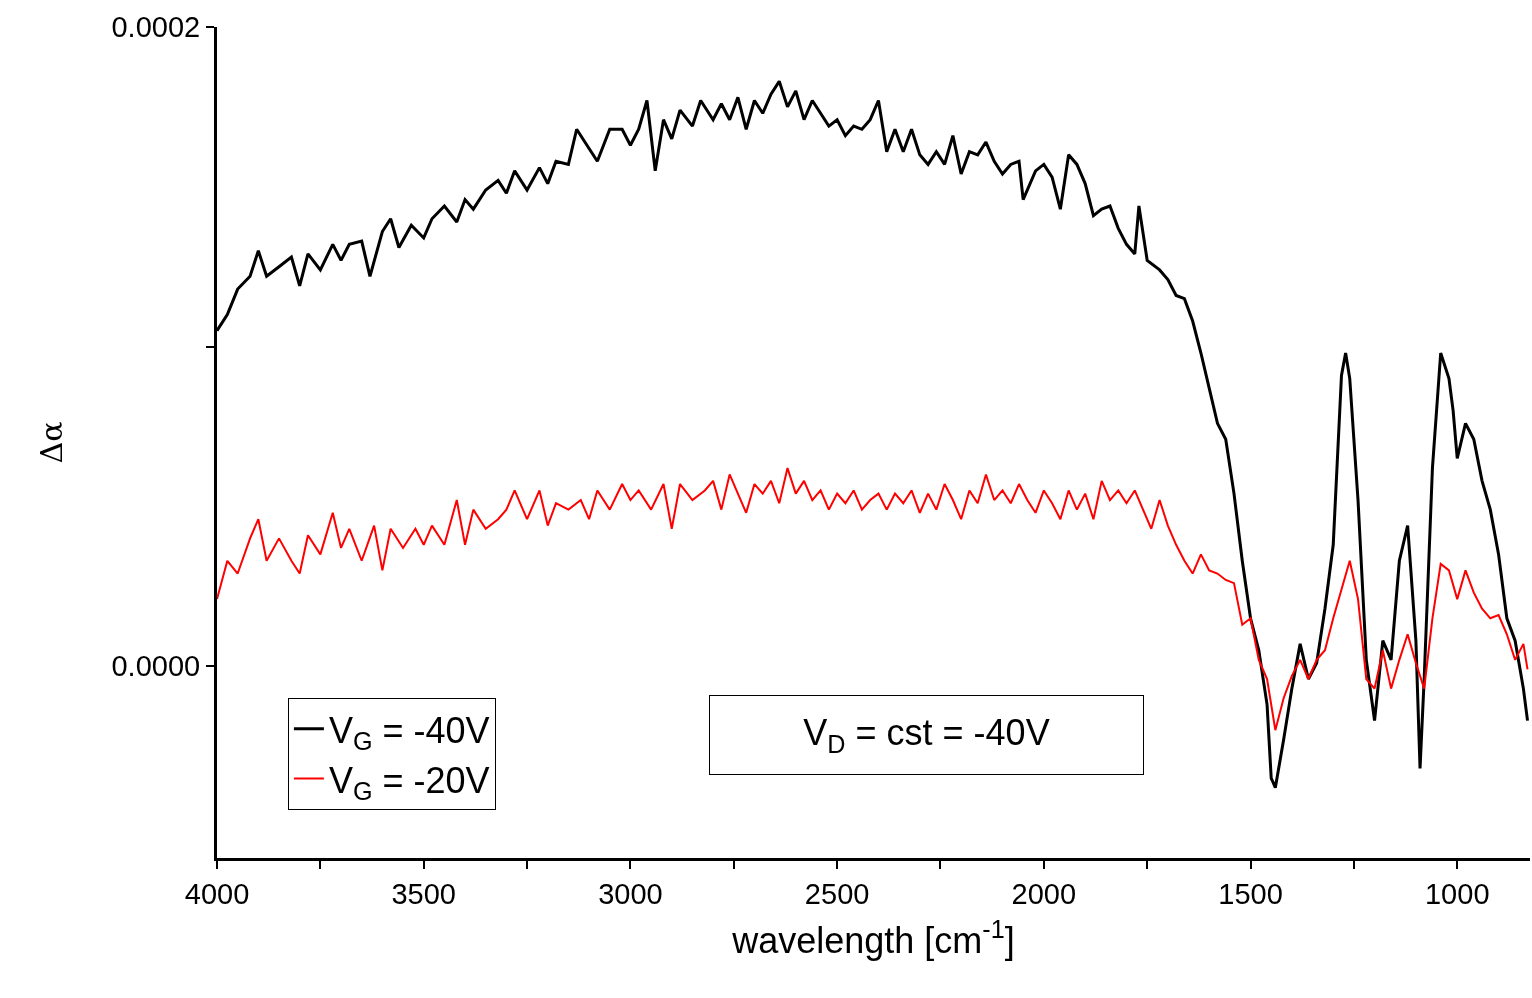  Describe the element at coordinates (423, 893) in the screenshot. I see `x-tick-label: 3500` at that location.